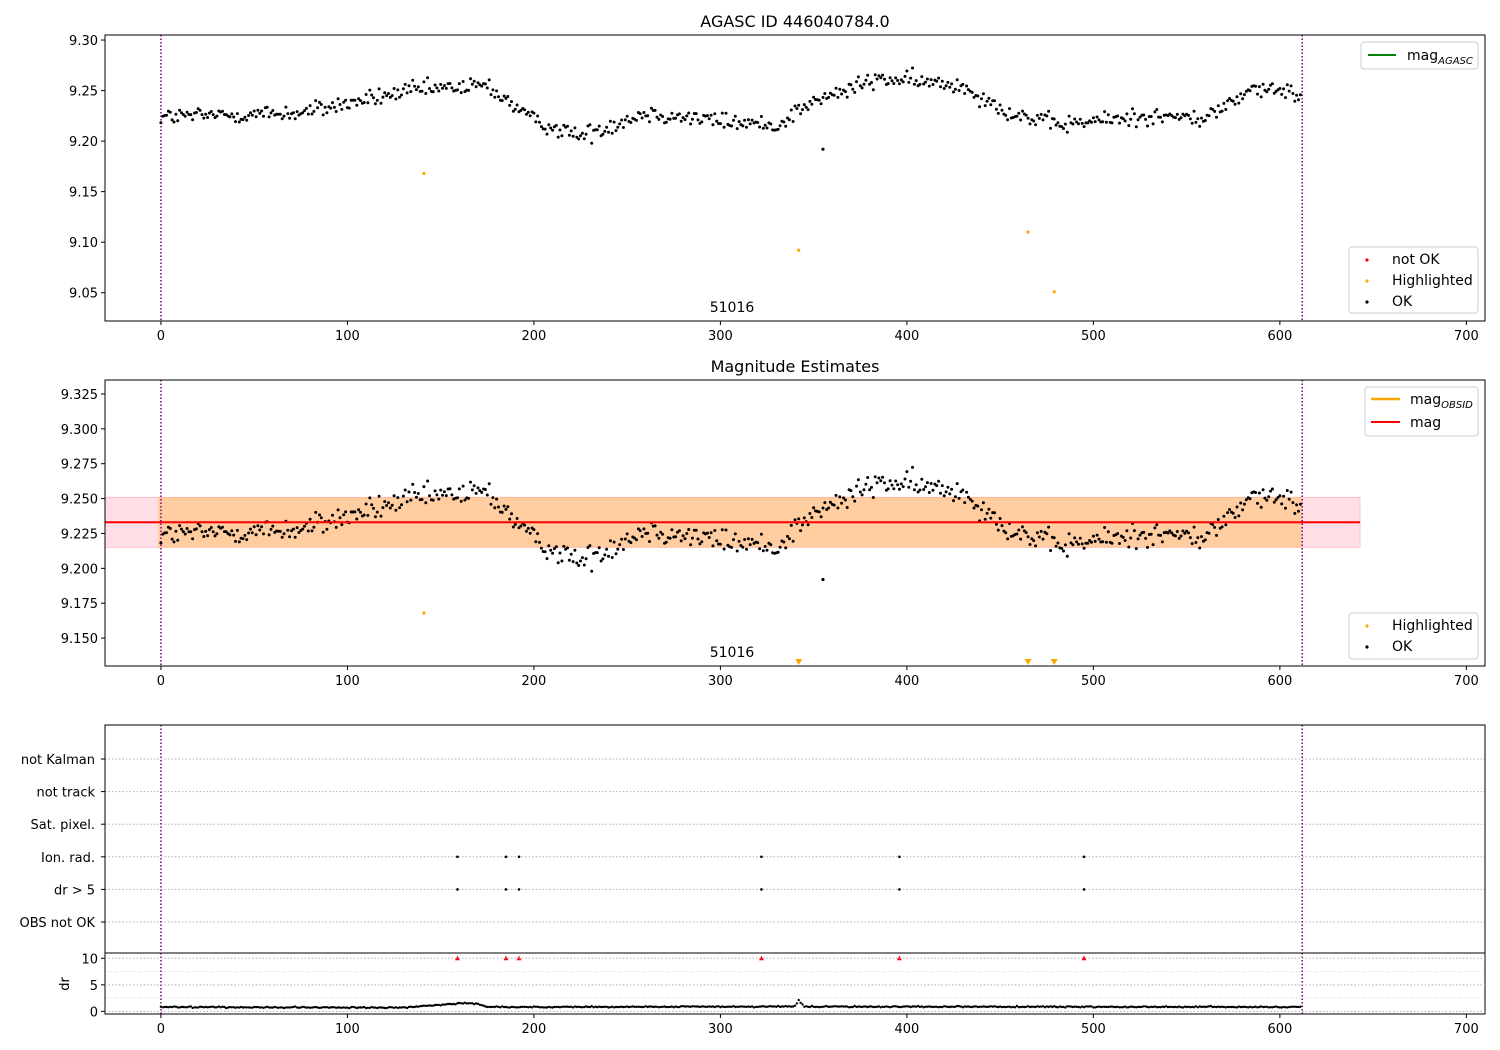 The width and height of the screenshot is (1500, 1050). Describe the element at coordinates (1402, 302) in the screenshot. I see `legend-label-ok: OK` at that location.